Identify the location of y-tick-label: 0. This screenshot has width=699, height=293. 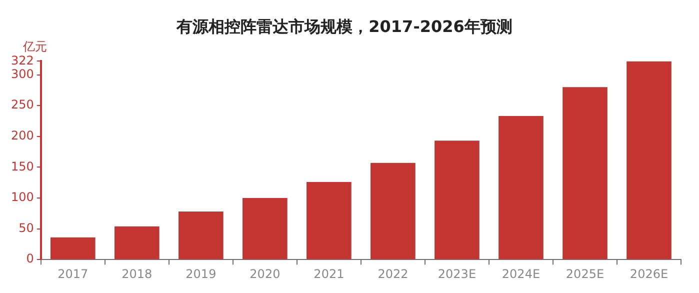
(30, 259).